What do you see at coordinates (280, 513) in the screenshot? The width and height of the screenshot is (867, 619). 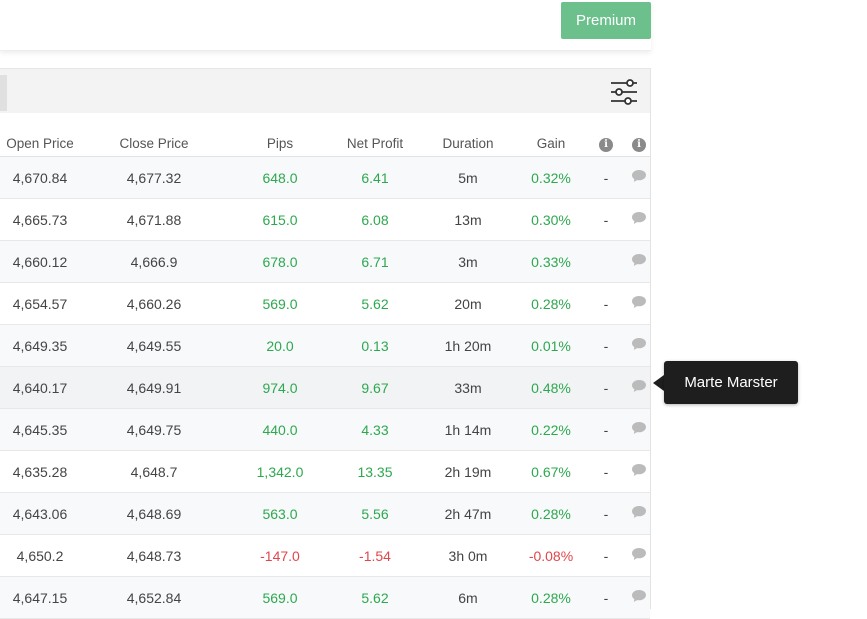 I see `pips: 563.0` at bounding box center [280, 513].